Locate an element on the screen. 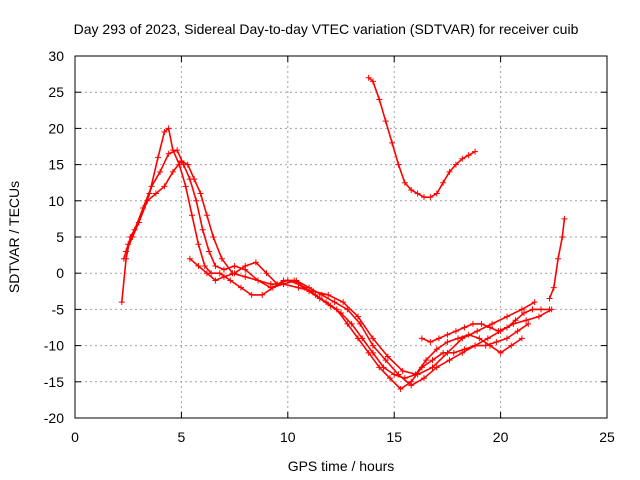 Image resolution: width=640 pixels, height=480 pixels. x-tick-label: 25 is located at coordinates (607, 437).